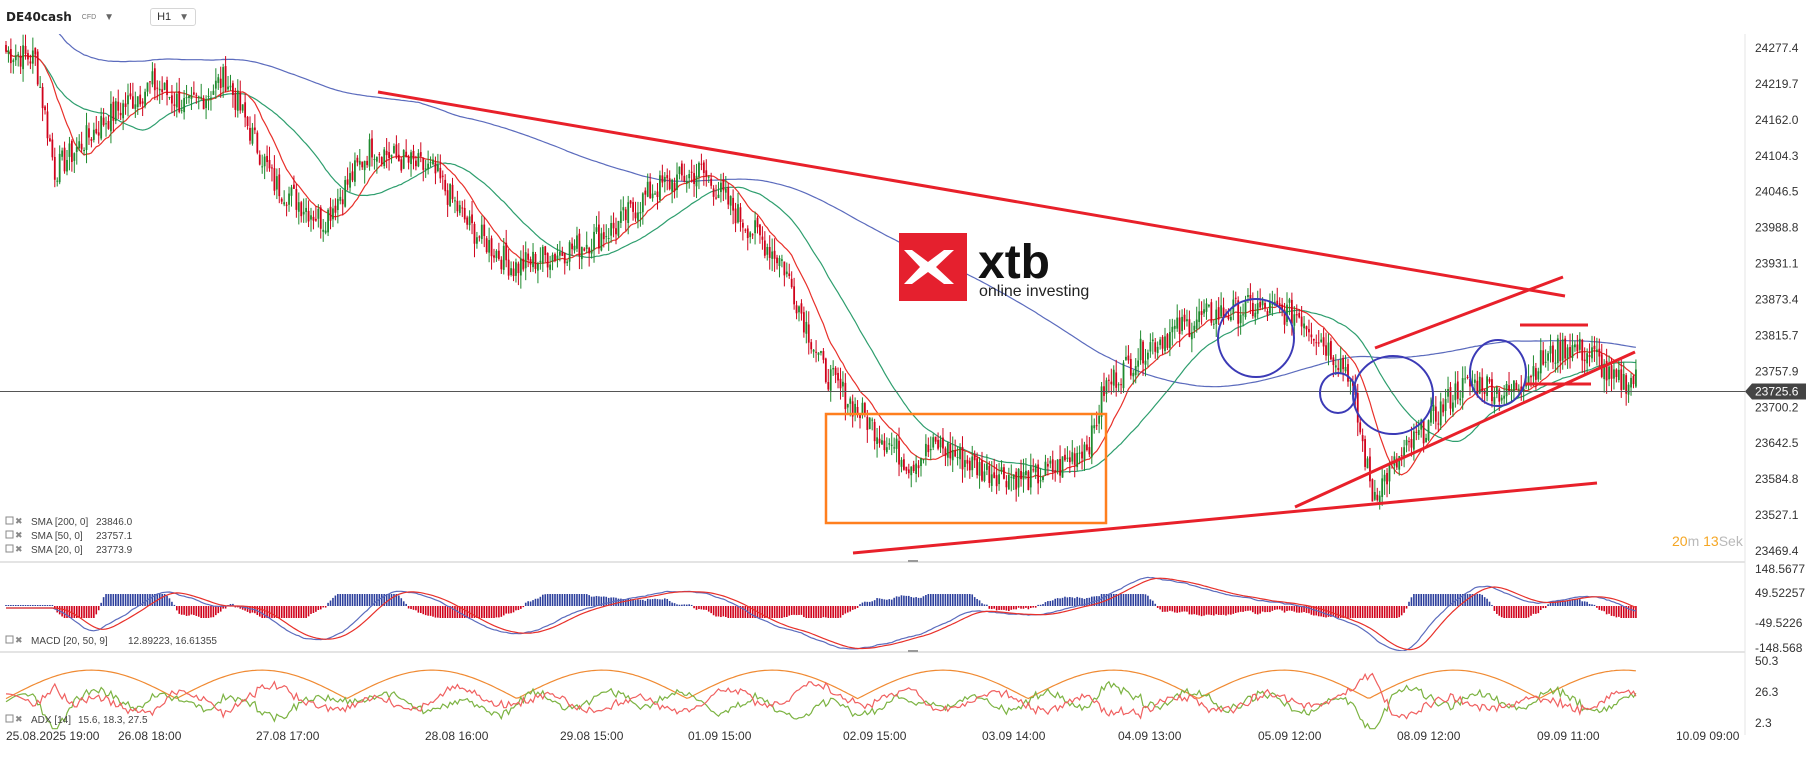  What do you see at coordinates (1767, 692) in the screenshot?
I see `adx-axis: 50.3 26.3 2.3` at bounding box center [1767, 692].